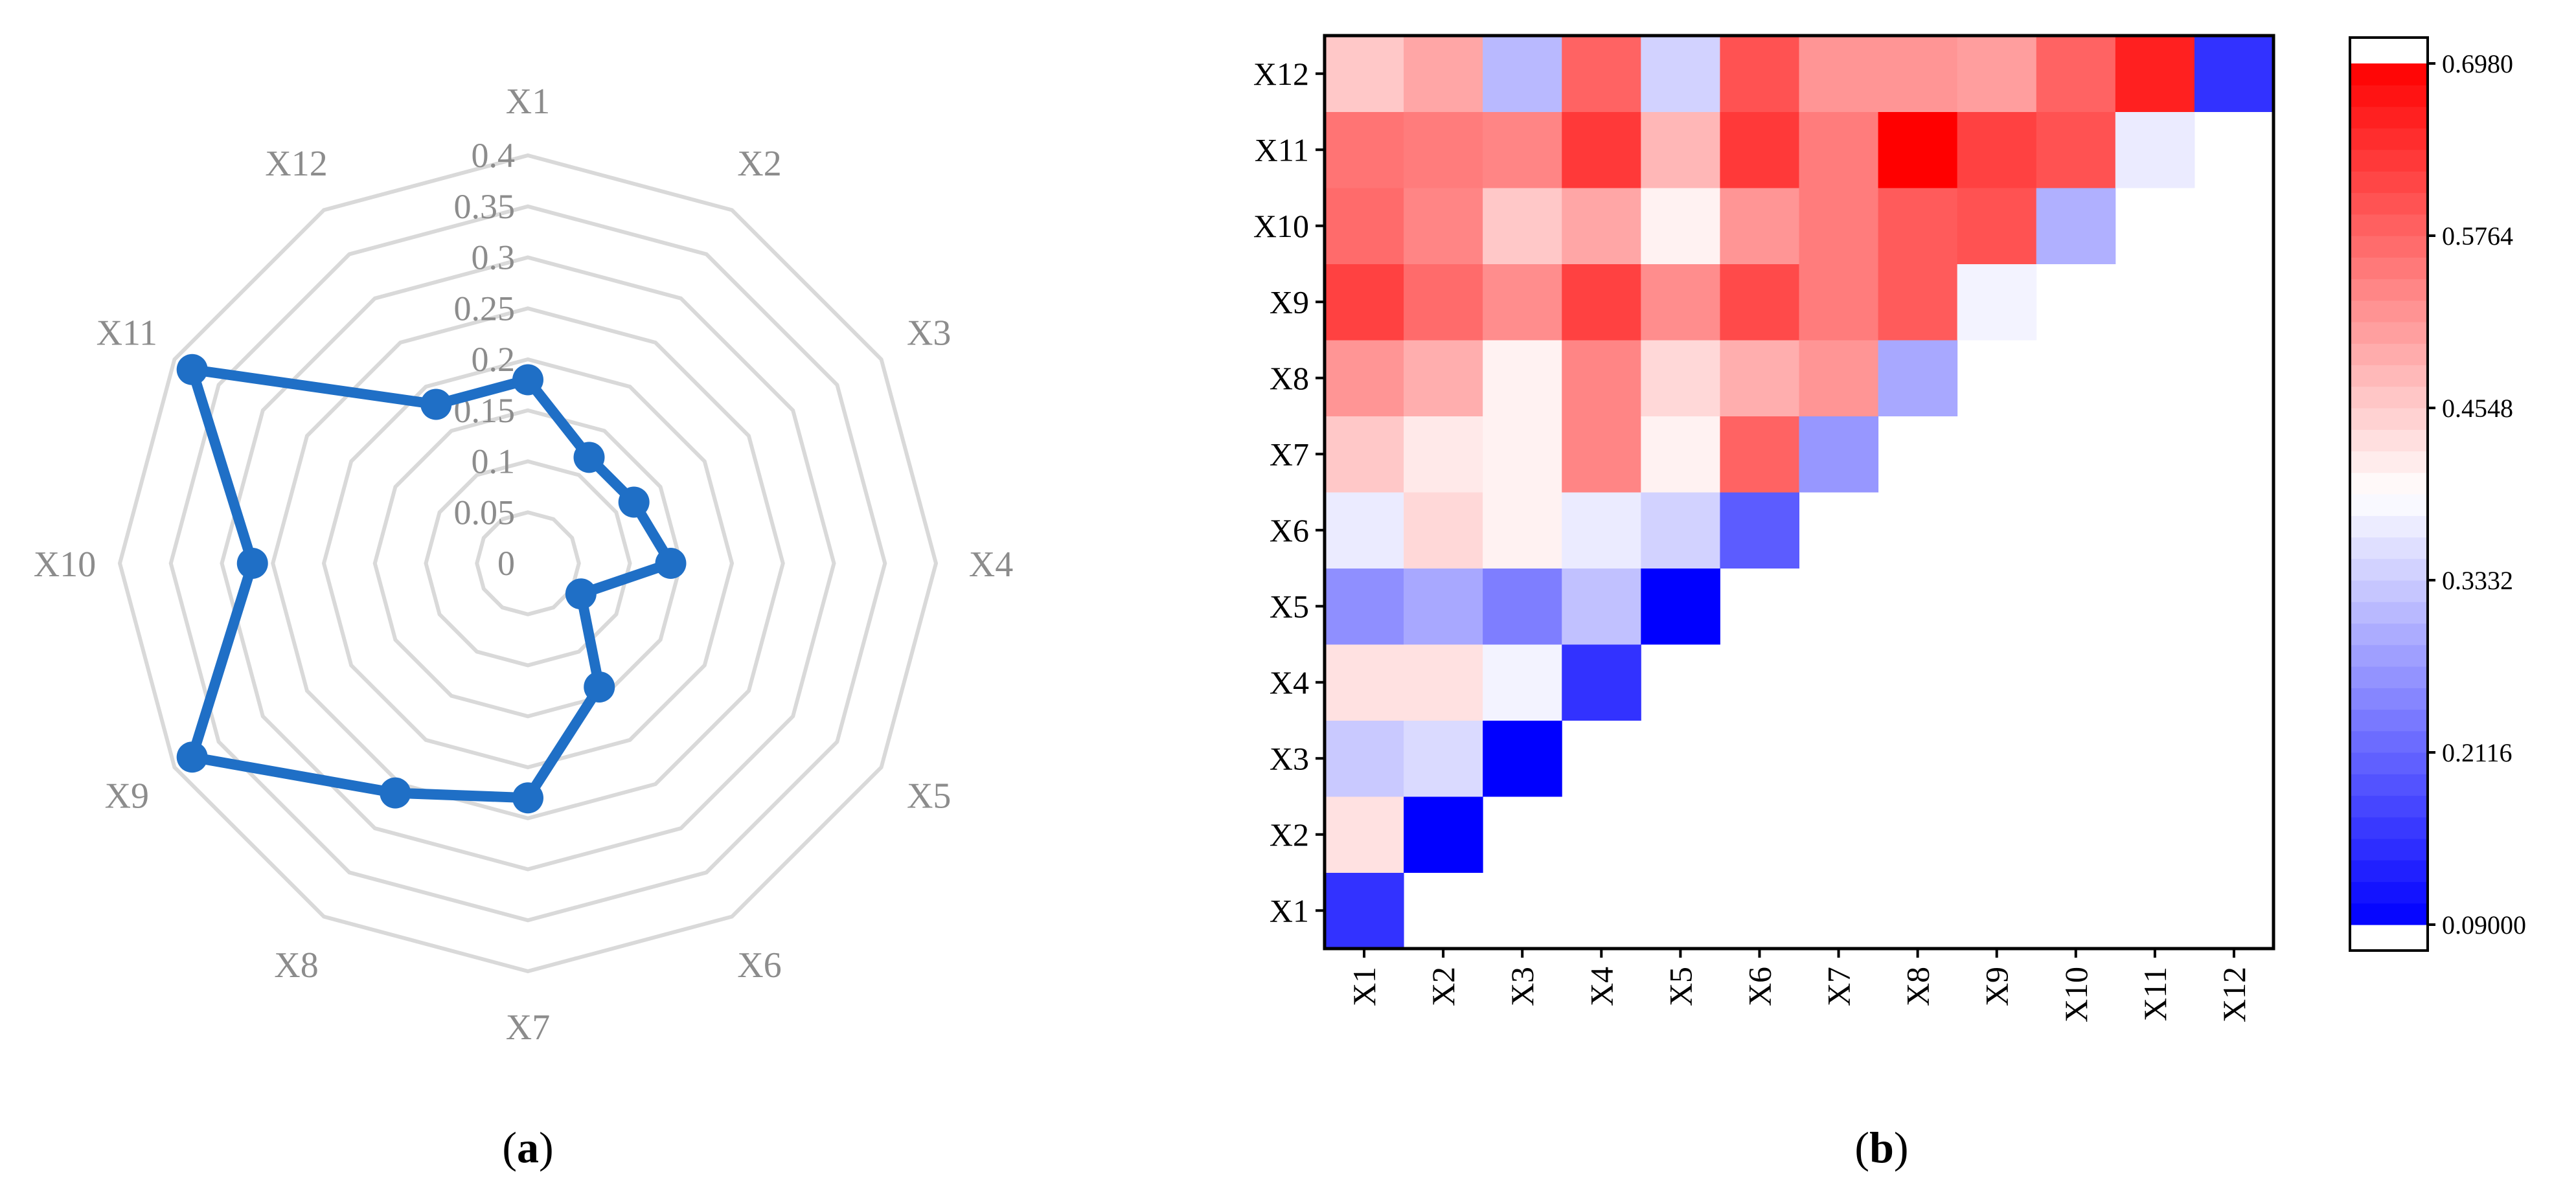  Describe the element at coordinates (1289, 682) in the screenshot. I see `heatmap-y-tick-label: X4` at that location.